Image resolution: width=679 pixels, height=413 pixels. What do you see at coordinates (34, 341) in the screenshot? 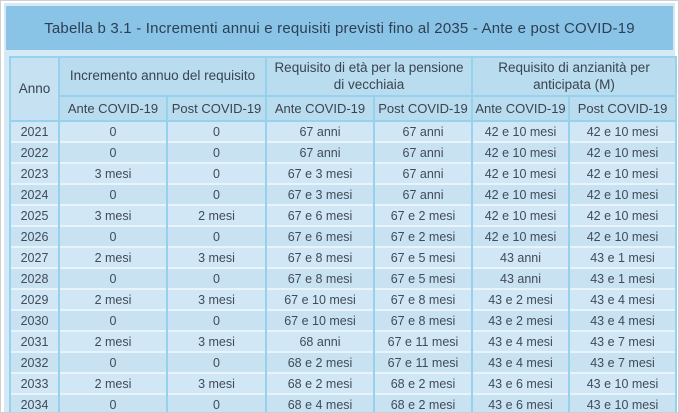
I see `year-cell: 2031` at bounding box center [34, 341].